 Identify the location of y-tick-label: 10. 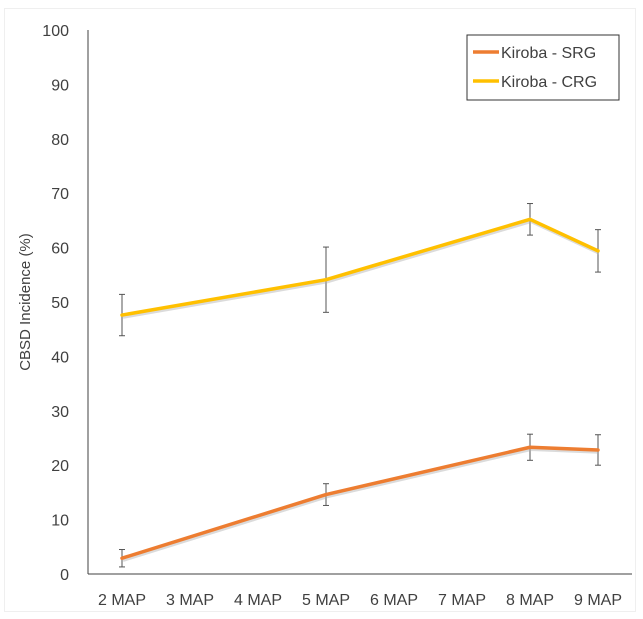
(60, 521).